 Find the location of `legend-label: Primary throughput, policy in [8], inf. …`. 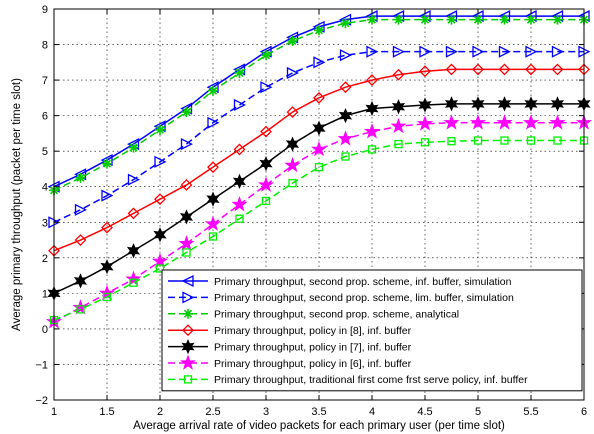

legend-label: Primary throughput, policy in [8], inf. … is located at coordinates (313, 331).